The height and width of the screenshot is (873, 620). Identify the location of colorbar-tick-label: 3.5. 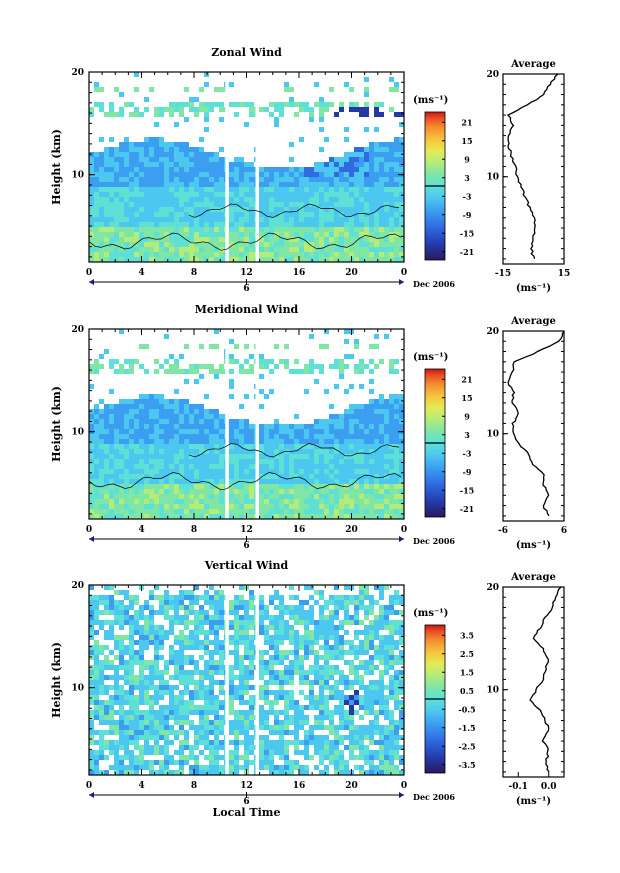
(467, 635).